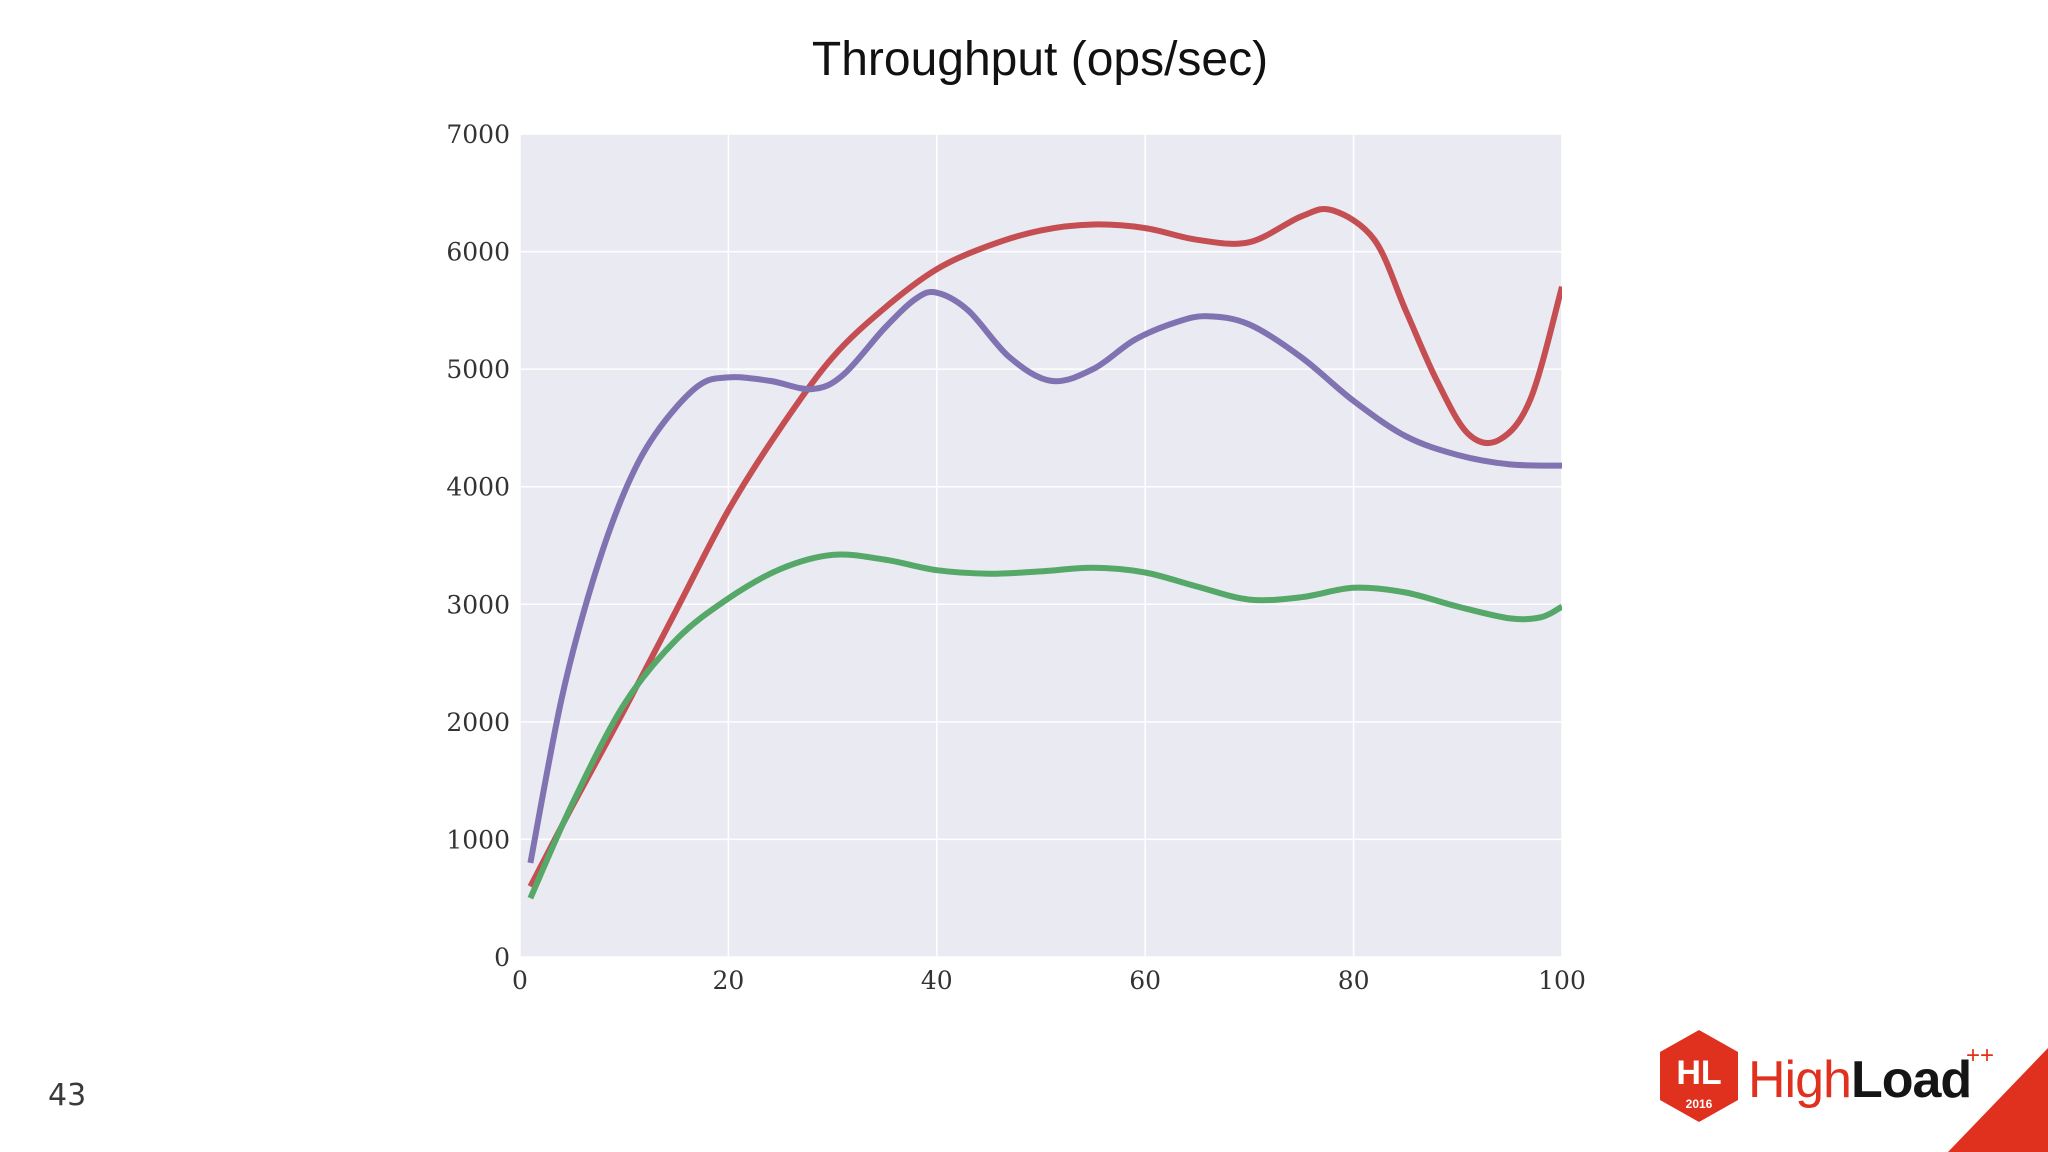 The width and height of the screenshot is (2048, 1152). What do you see at coordinates (1911, 1080) in the screenshot?
I see `logo-word-load: Load` at bounding box center [1911, 1080].